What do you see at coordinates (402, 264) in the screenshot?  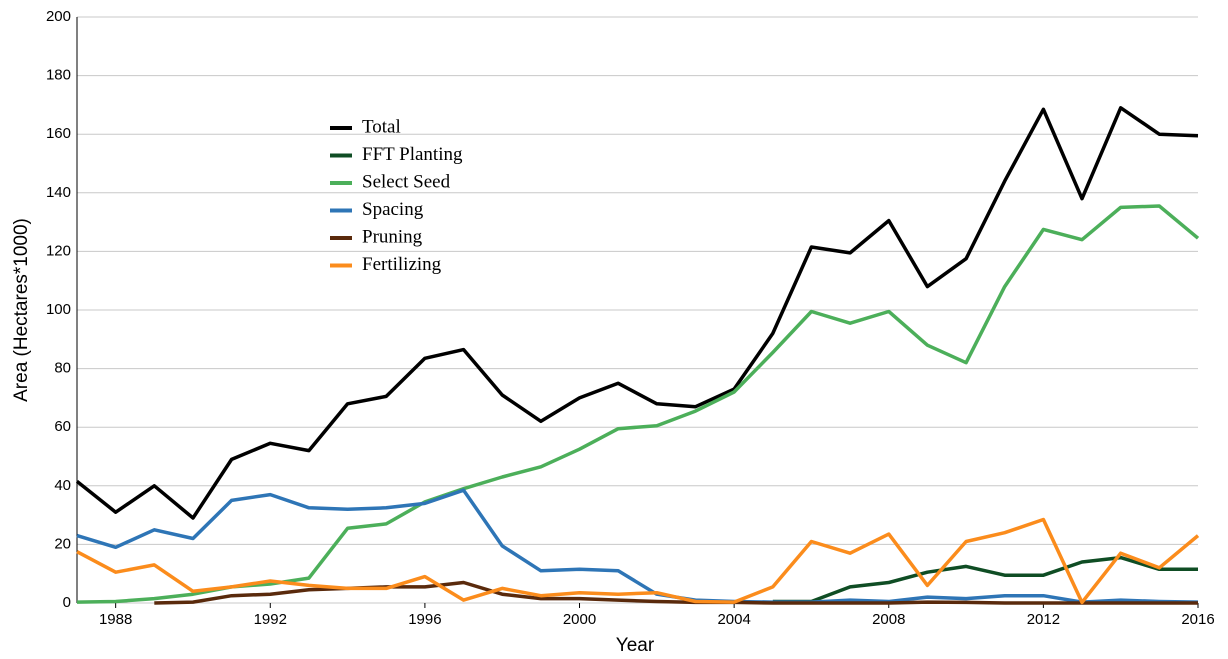 I see `legend-label: Fertilizing` at bounding box center [402, 264].